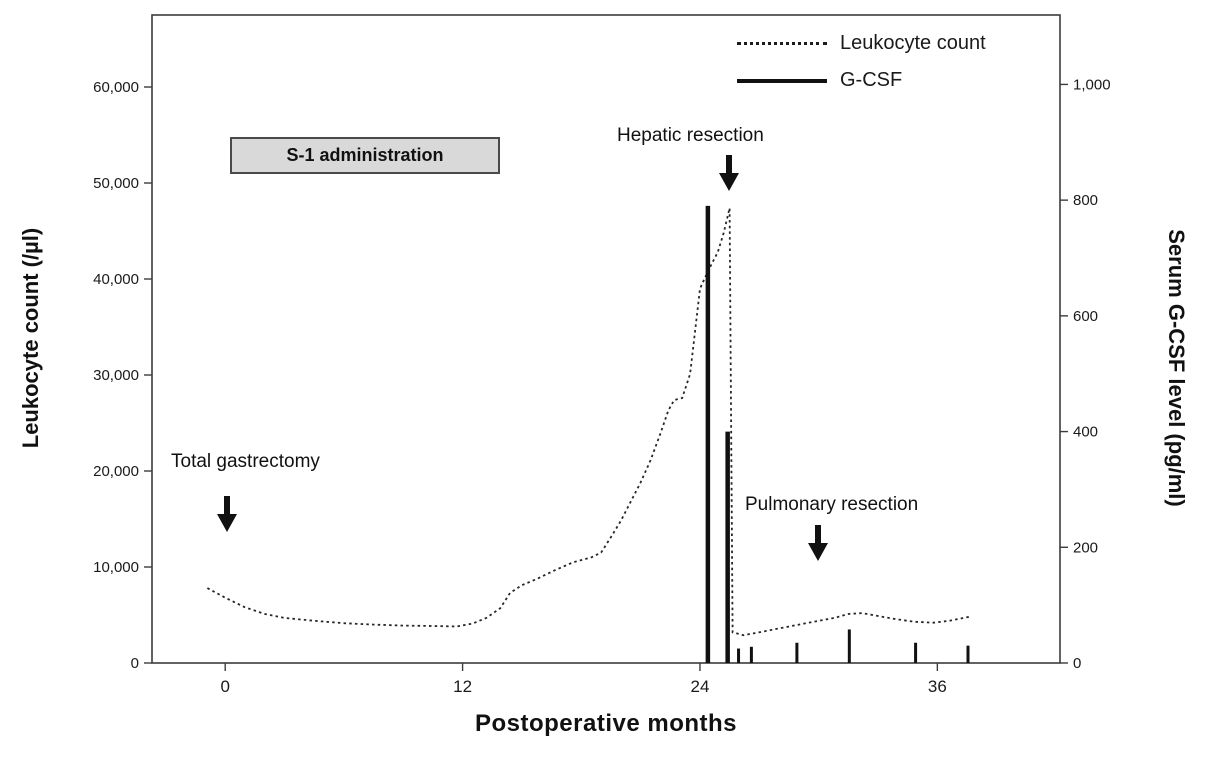 The width and height of the screenshot is (1205, 767). Describe the element at coordinates (1085, 316) in the screenshot. I see `svg-text: 600` at that location.